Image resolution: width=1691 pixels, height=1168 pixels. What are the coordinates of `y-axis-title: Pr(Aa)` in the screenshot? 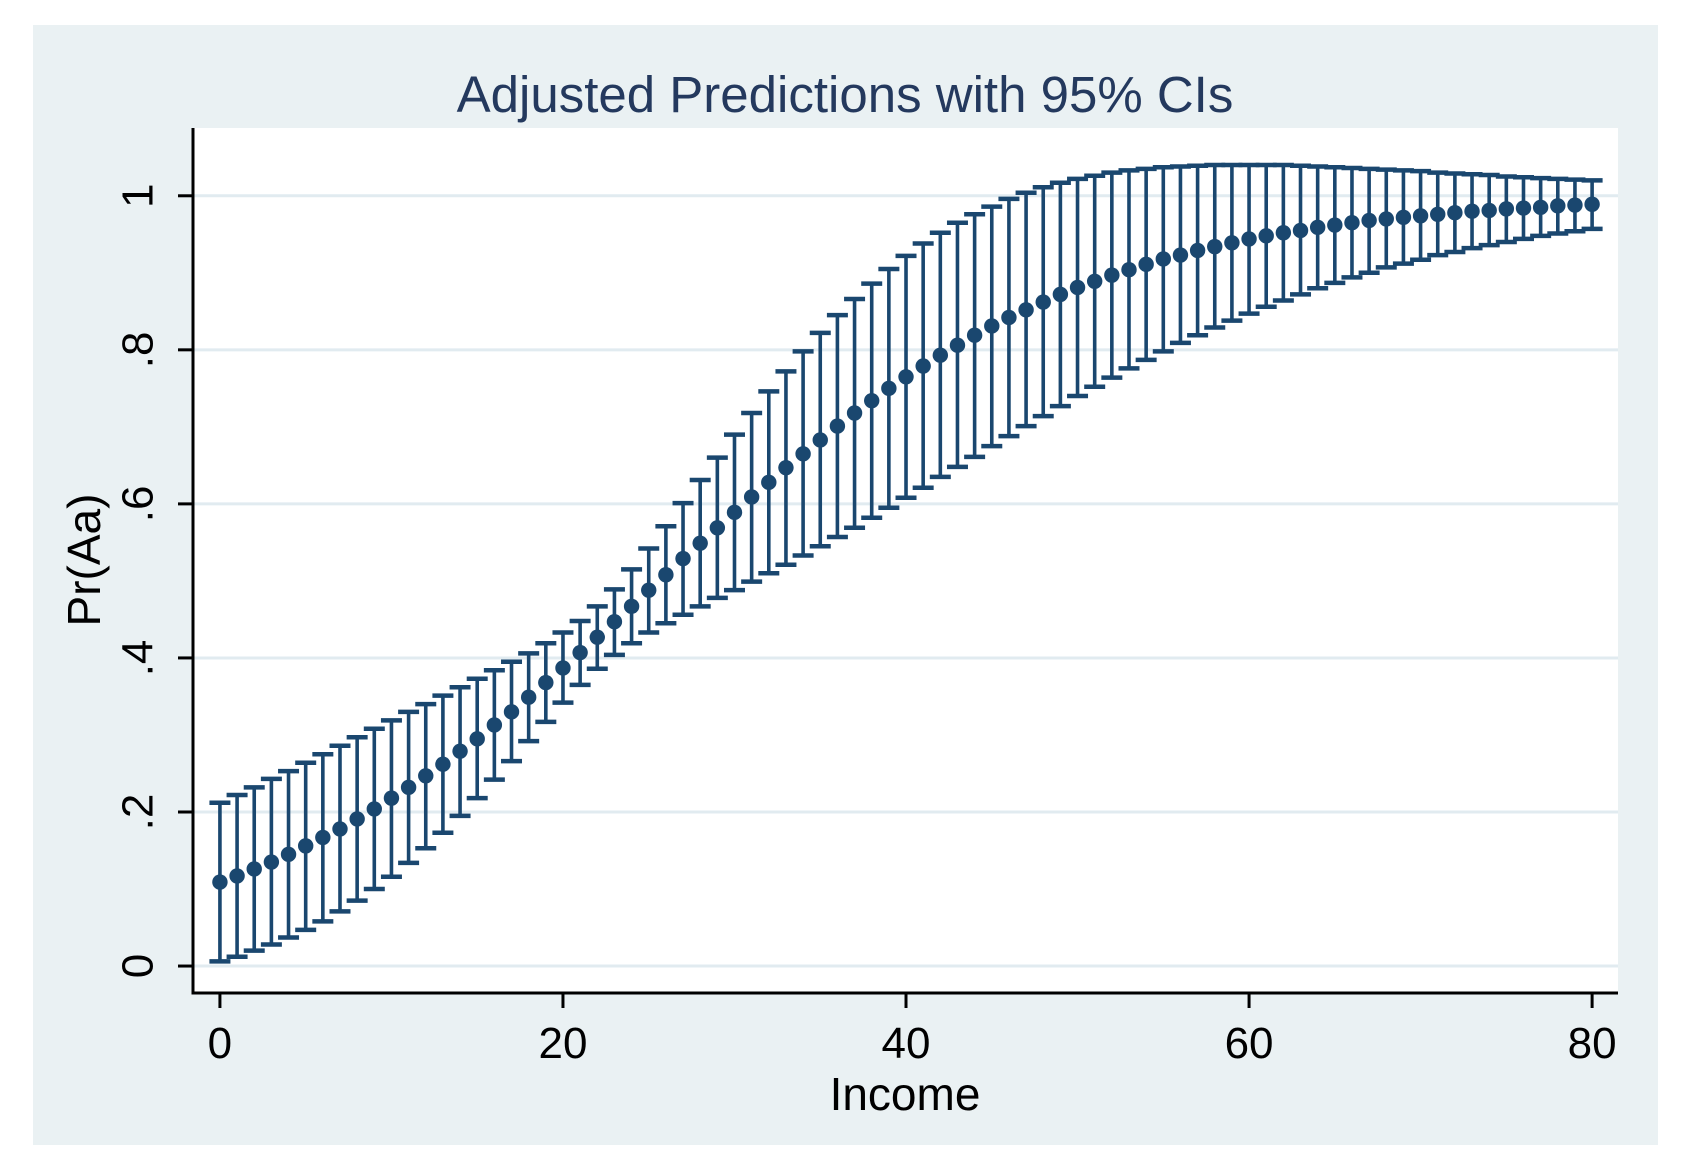 It's located at (84, 560).